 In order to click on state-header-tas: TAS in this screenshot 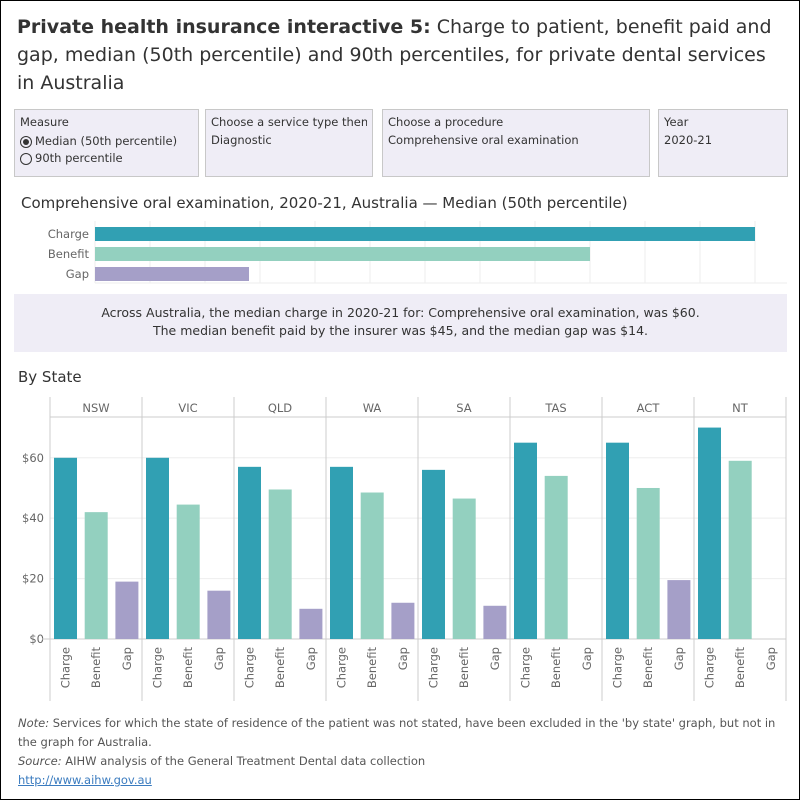, I will do `click(555, 408)`.